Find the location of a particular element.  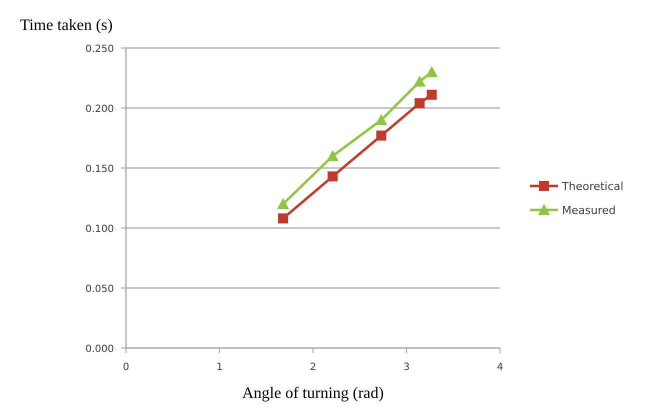

x-tick-label: 4 is located at coordinates (500, 367).